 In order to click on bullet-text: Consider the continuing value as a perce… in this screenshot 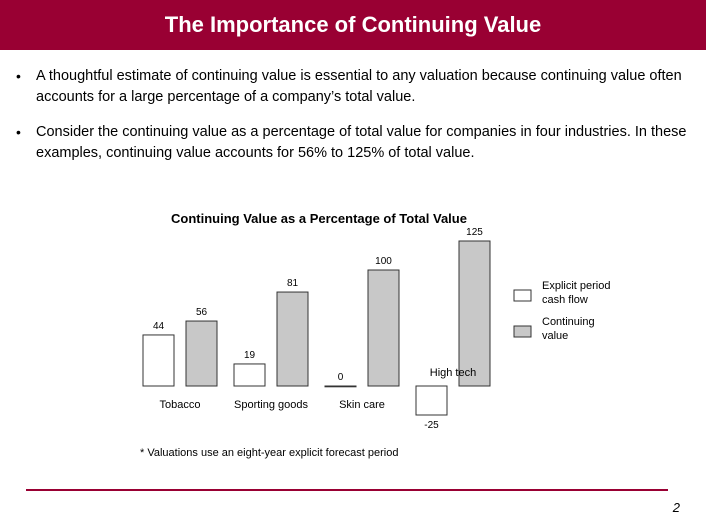, I will do `click(361, 142)`.